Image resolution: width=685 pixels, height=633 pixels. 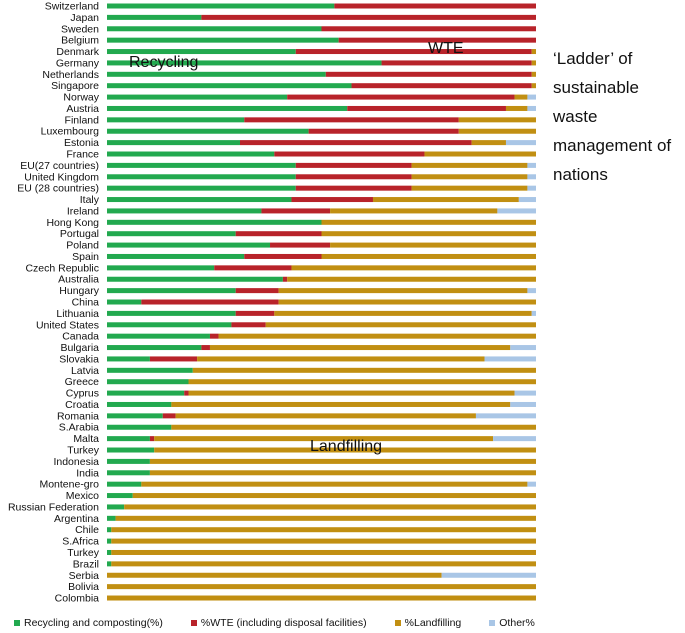 What do you see at coordinates (93, 623) in the screenshot?
I see `legend-label-recycling: Recycling and composting(%)` at bounding box center [93, 623].